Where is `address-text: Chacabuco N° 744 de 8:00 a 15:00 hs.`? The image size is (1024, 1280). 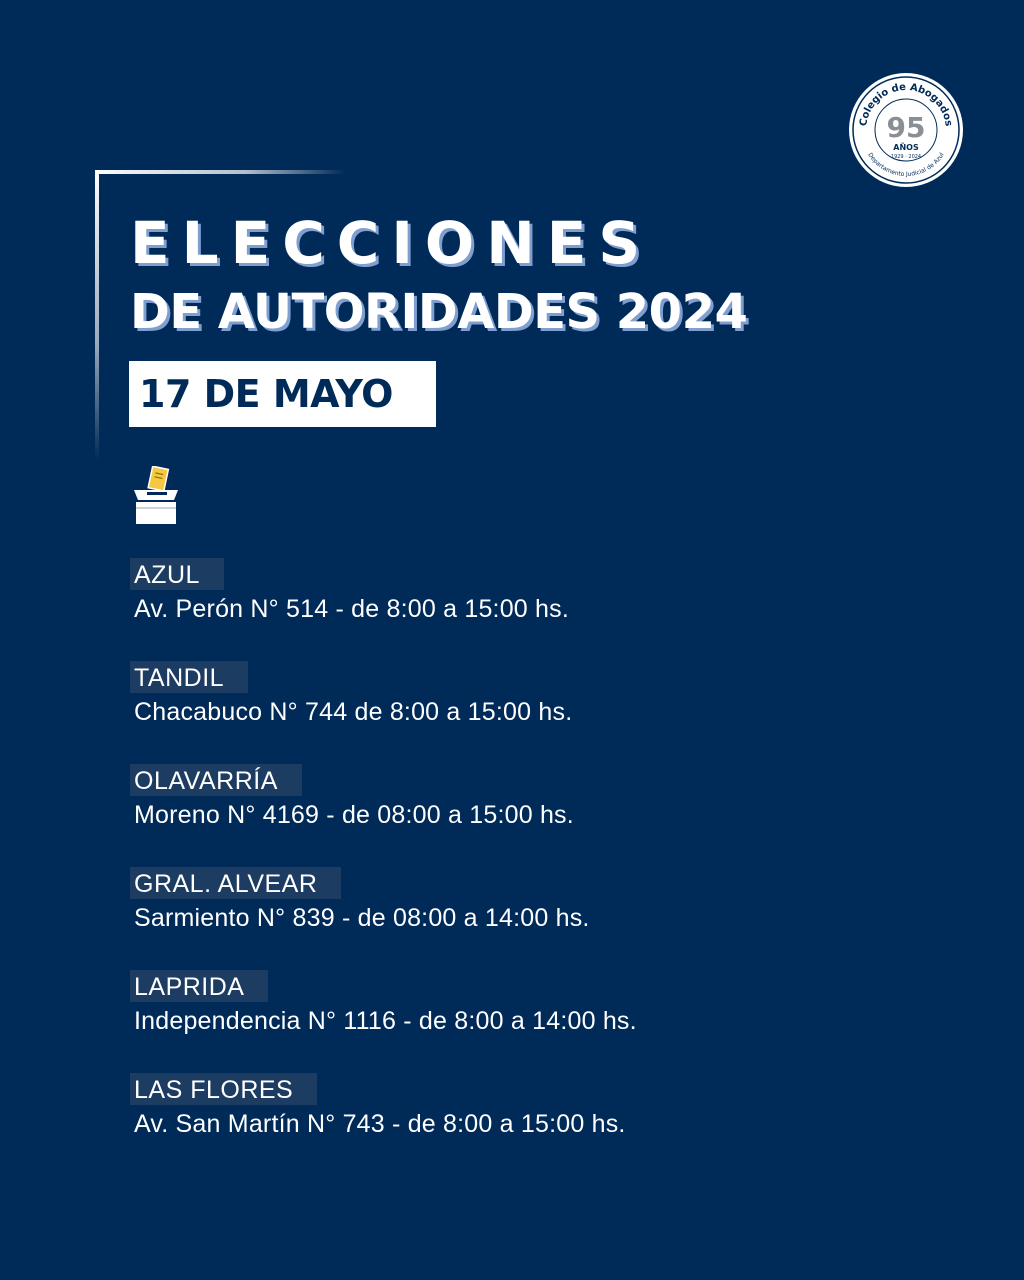
address-text: Chacabuco N° 744 de 8:00 a 15:00 hs. is located at coordinates (353, 712).